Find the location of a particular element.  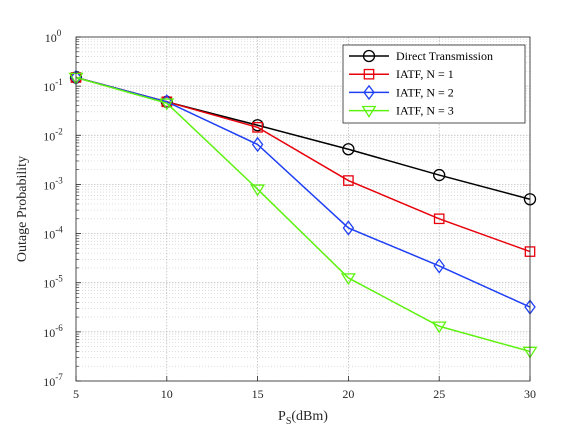

legend-label: Direct Transmission is located at coordinates (444, 56).